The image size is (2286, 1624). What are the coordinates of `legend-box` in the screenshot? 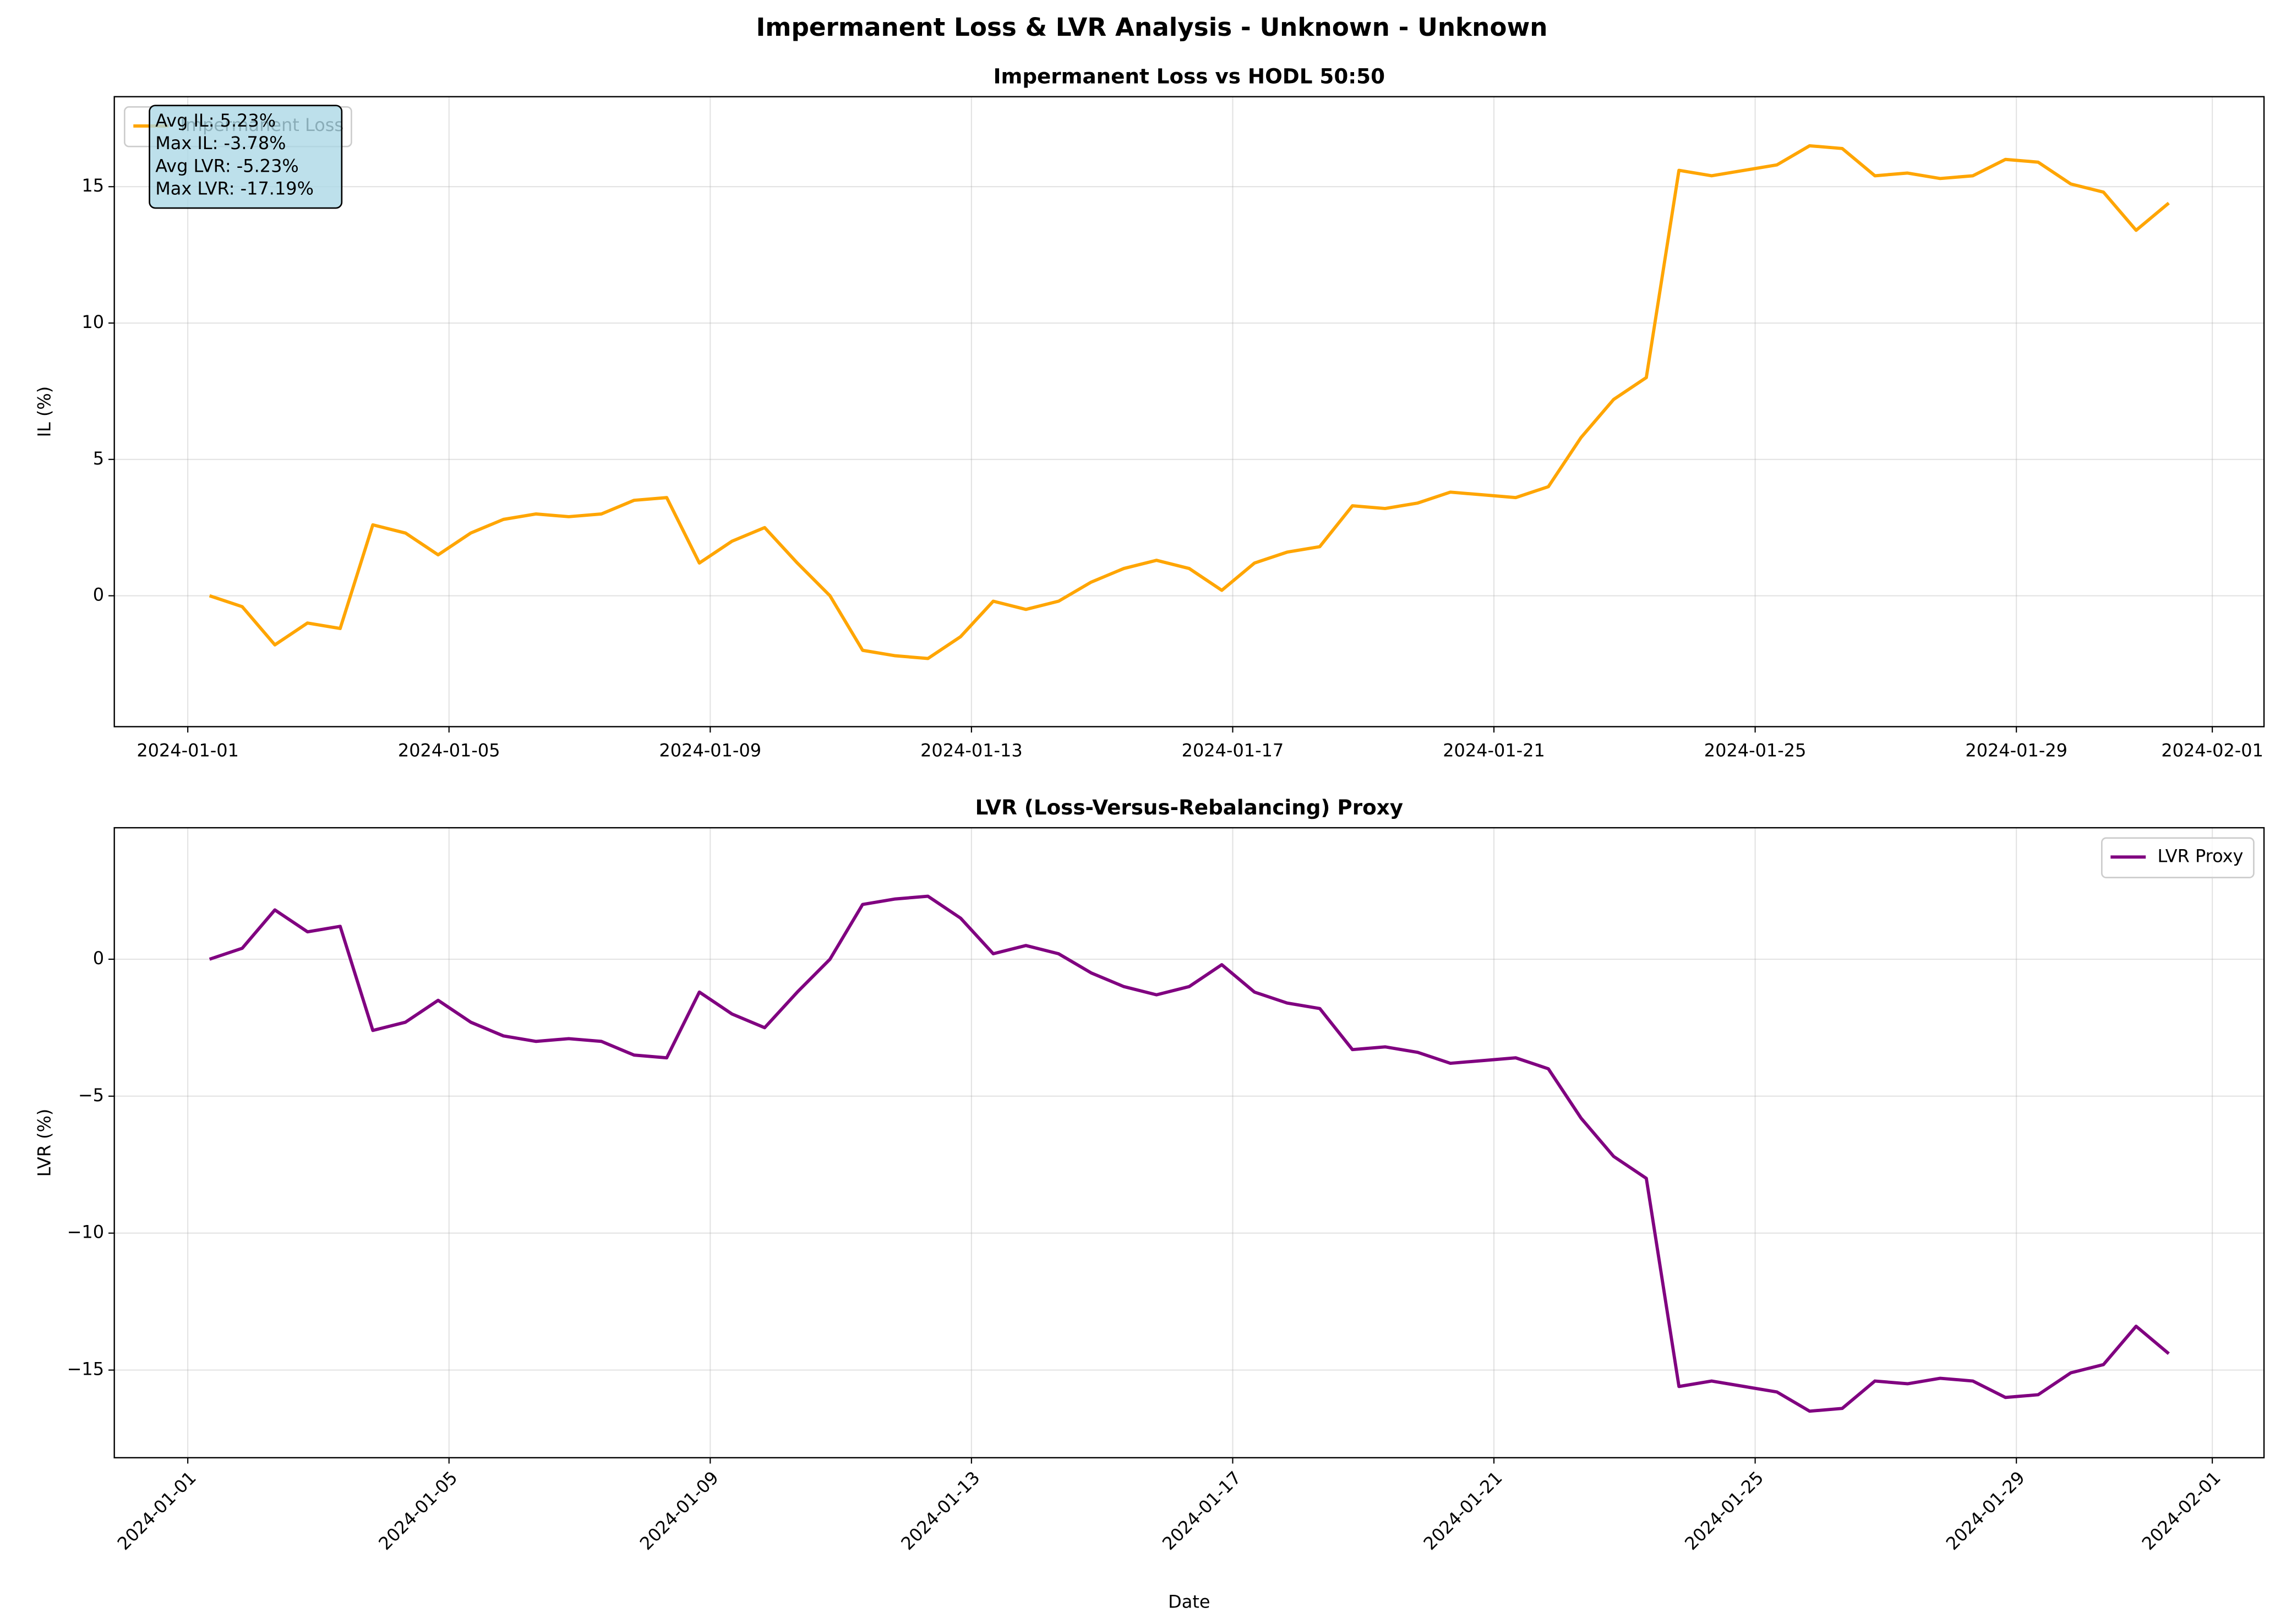 It's located at (2178, 857).